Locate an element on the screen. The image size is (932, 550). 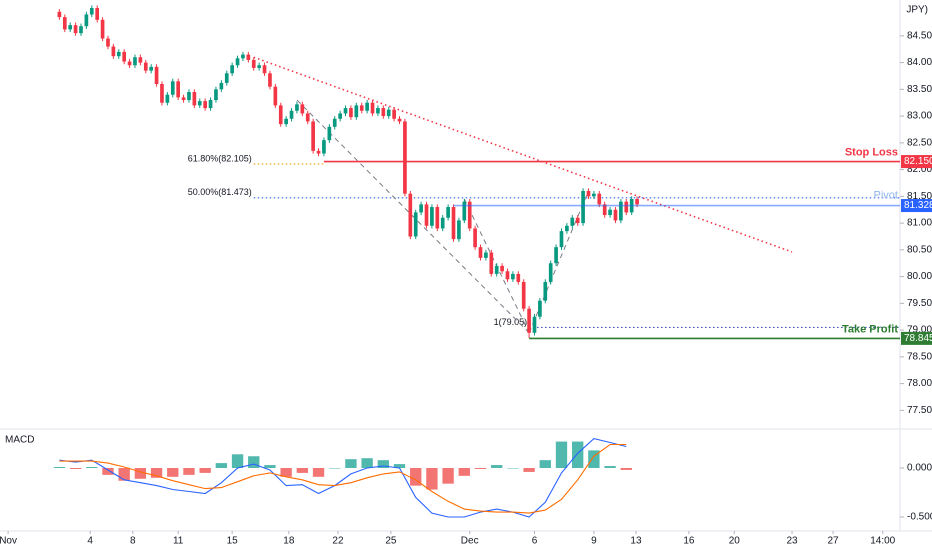
y-tick-label: 0.000 is located at coordinates (919, 468).